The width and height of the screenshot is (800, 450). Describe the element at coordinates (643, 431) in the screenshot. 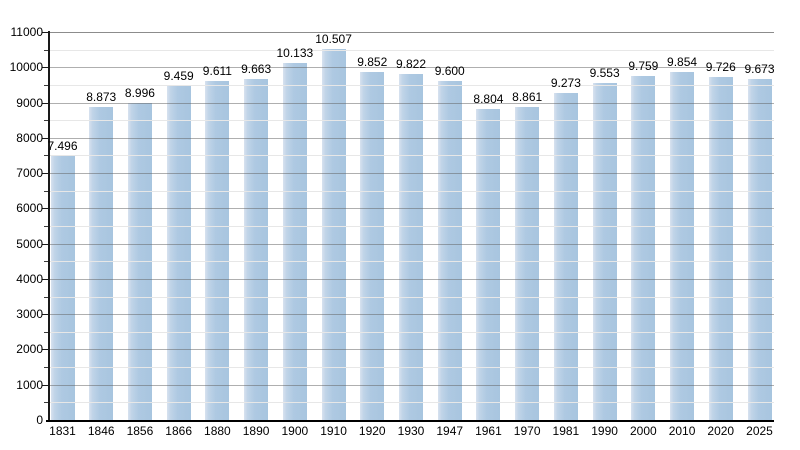

I see `x-axis-tick-label: 2000` at that location.